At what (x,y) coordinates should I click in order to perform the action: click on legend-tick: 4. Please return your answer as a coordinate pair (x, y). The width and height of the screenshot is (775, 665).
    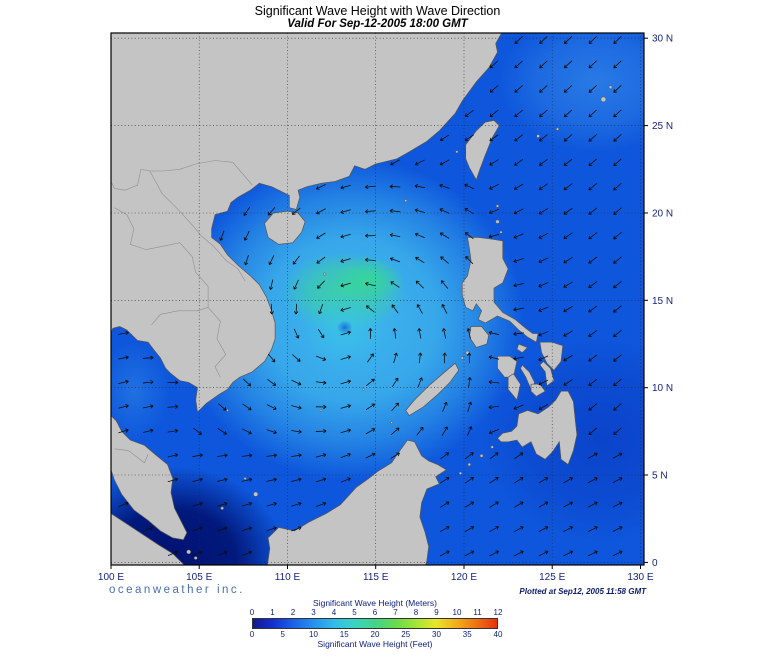
    Looking at the image, I should click on (334, 612).